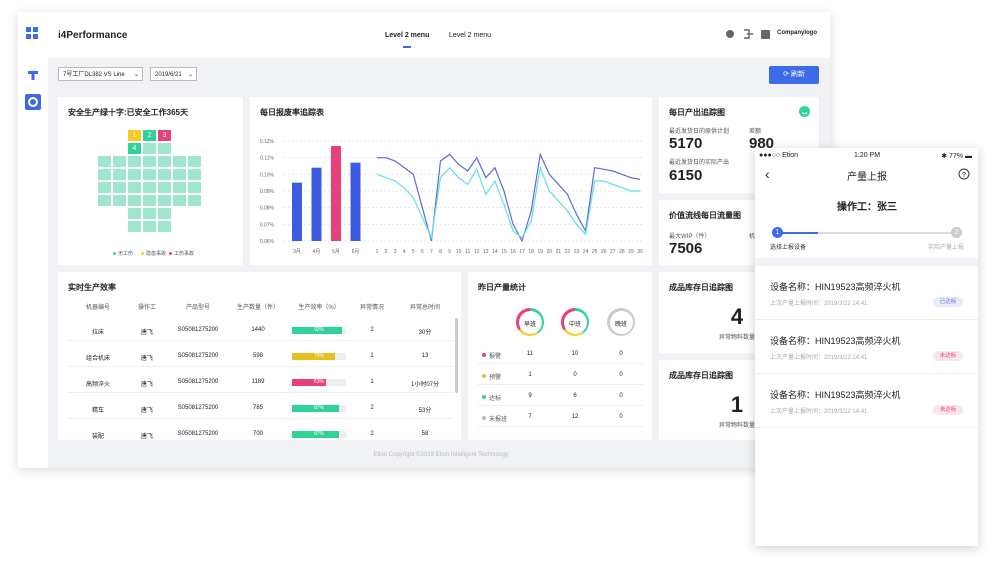 The width and height of the screenshot is (996, 570). I want to click on line-select: 7号工厂DL382 VS Line ⌄, so click(100, 74).